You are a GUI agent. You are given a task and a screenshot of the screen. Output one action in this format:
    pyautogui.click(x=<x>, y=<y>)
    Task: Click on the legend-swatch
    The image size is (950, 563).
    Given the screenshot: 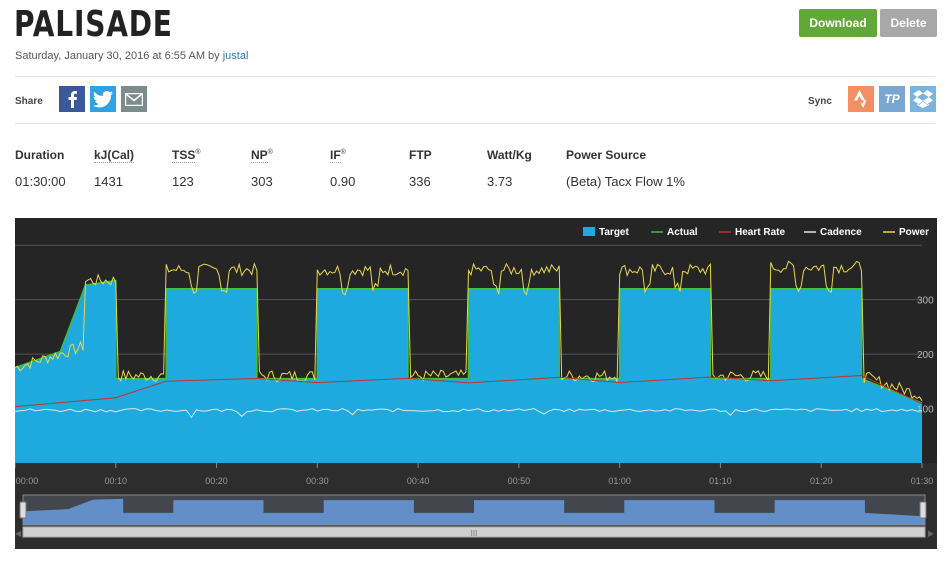 What is the action you would take?
    pyautogui.click(x=589, y=231)
    